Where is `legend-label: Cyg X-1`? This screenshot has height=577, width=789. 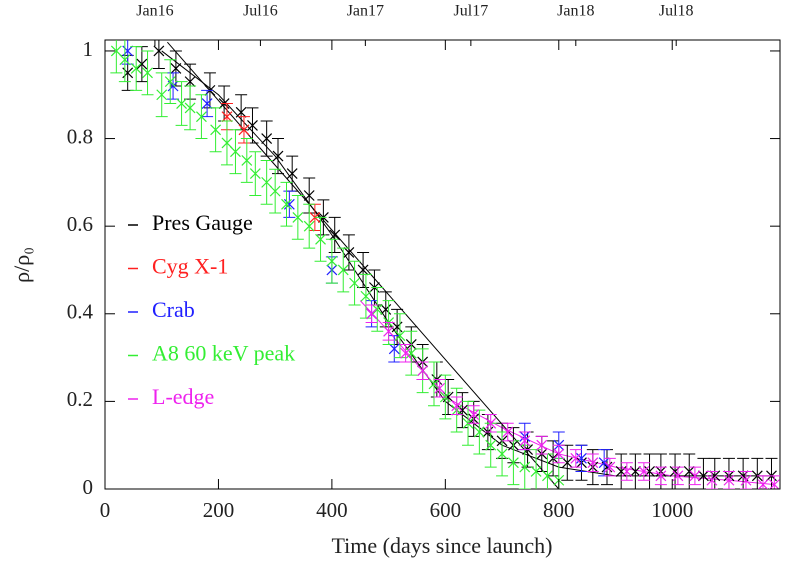
legend-label: Cyg X-1 is located at coordinates (190, 266).